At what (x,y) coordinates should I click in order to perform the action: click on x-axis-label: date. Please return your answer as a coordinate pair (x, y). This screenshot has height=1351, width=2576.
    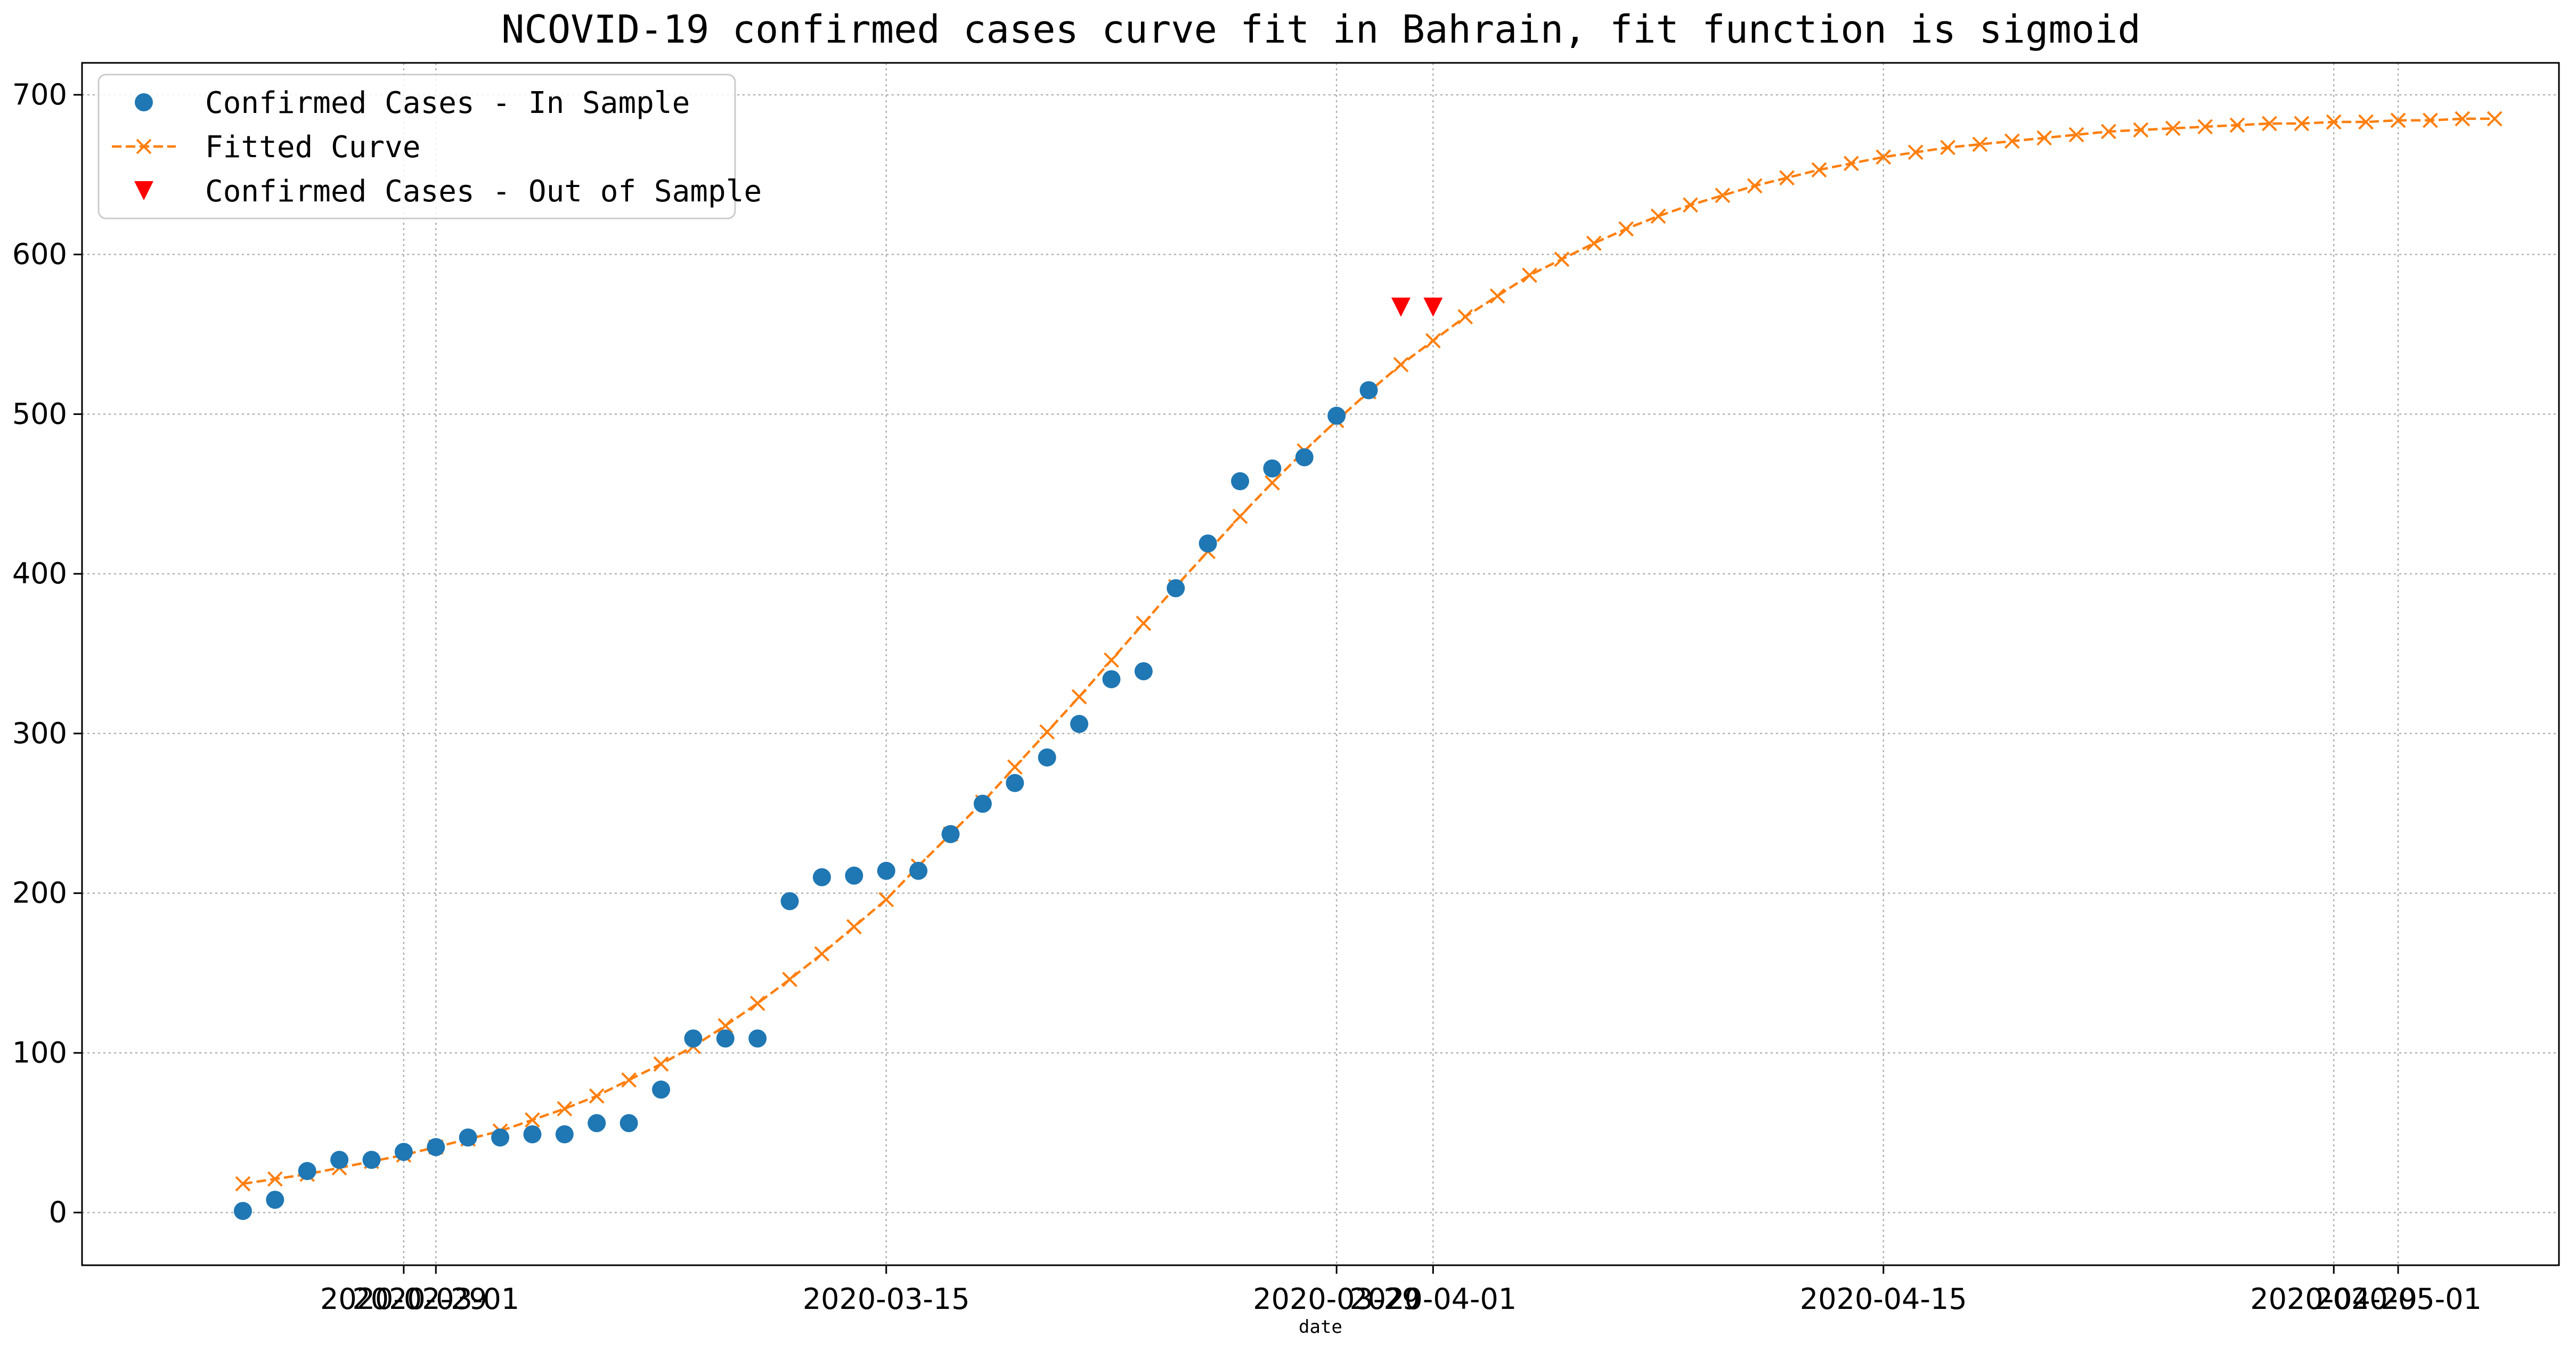
    Looking at the image, I should click on (1320, 1327).